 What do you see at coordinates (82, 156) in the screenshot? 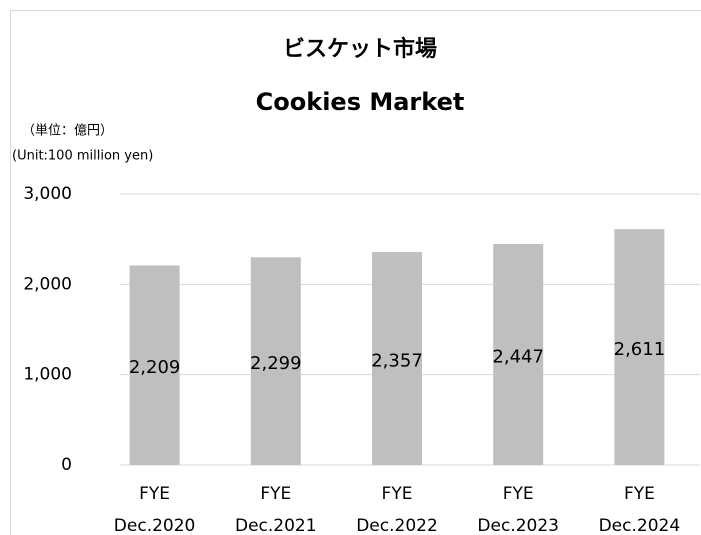
I see `unit-label: (Unit:100 million yen)` at bounding box center [82, 156].